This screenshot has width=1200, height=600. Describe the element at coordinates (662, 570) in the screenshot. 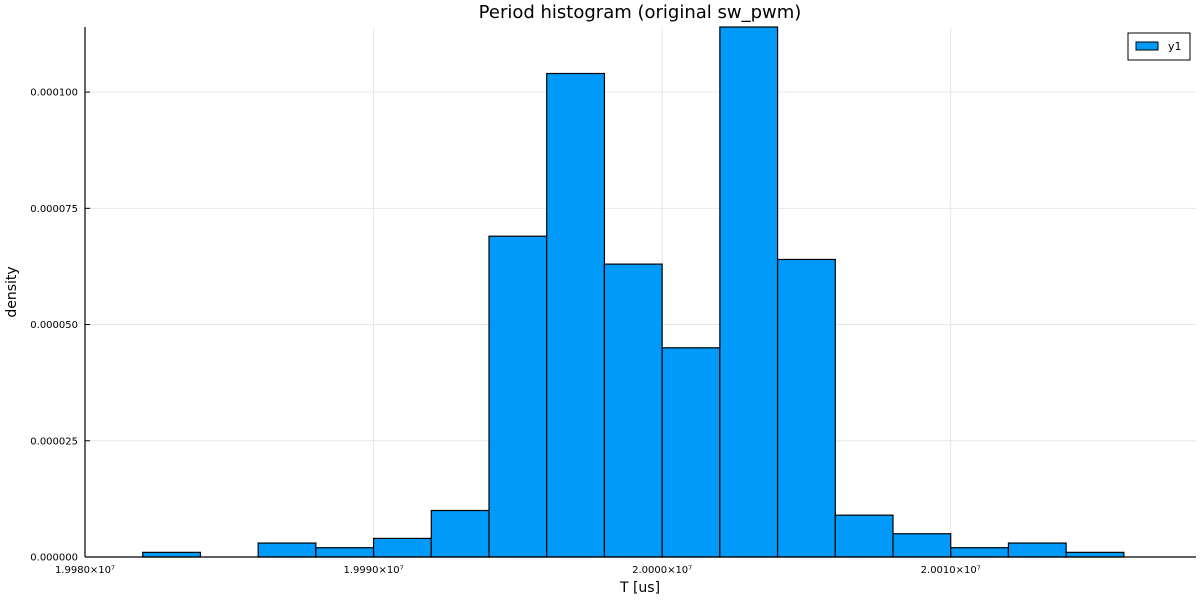

I see `x-tick-label-2: 2.0000×10⁷` at that location.